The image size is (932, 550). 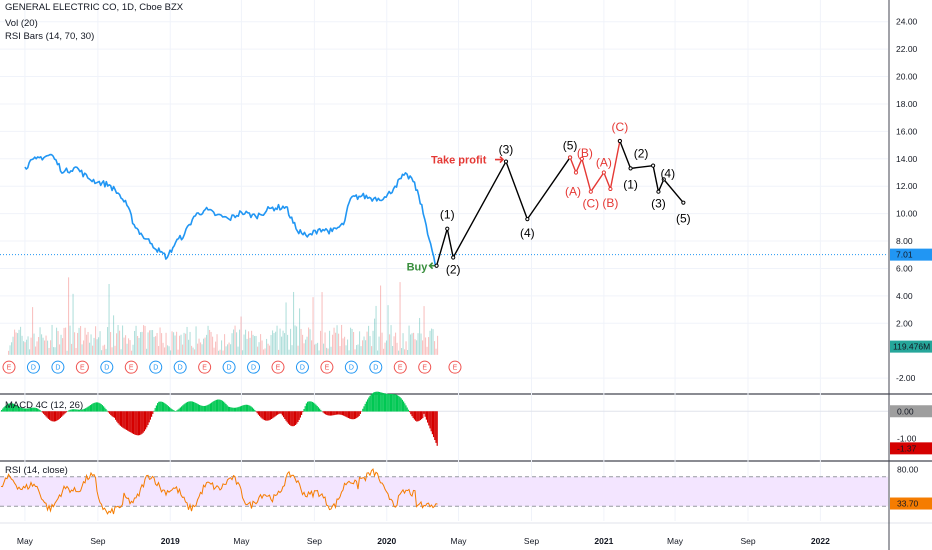 I want to click on correction-wave-point, so click(x=610, y=189).